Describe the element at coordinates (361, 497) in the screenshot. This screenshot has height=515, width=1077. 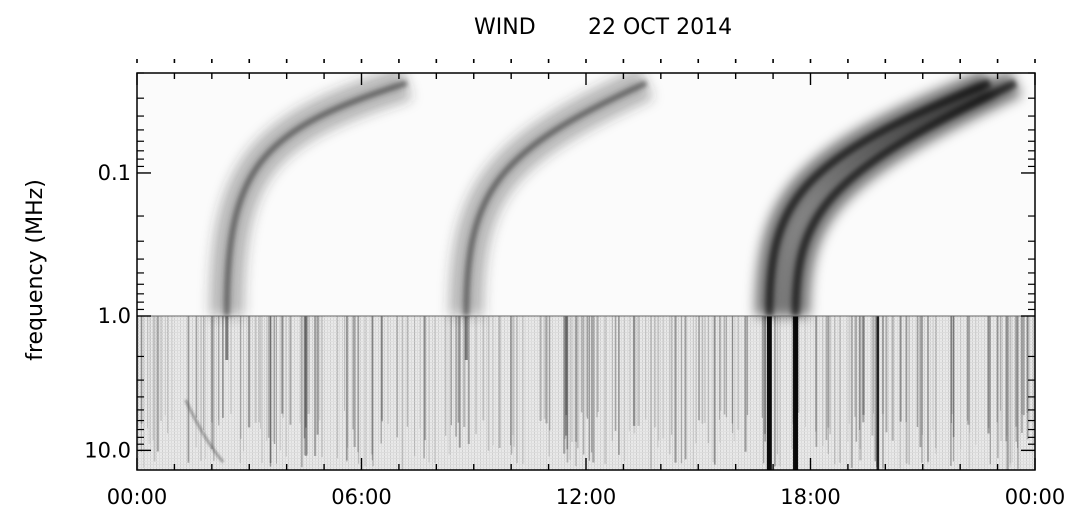
I see `x-tick-label: 06:00` at that location.